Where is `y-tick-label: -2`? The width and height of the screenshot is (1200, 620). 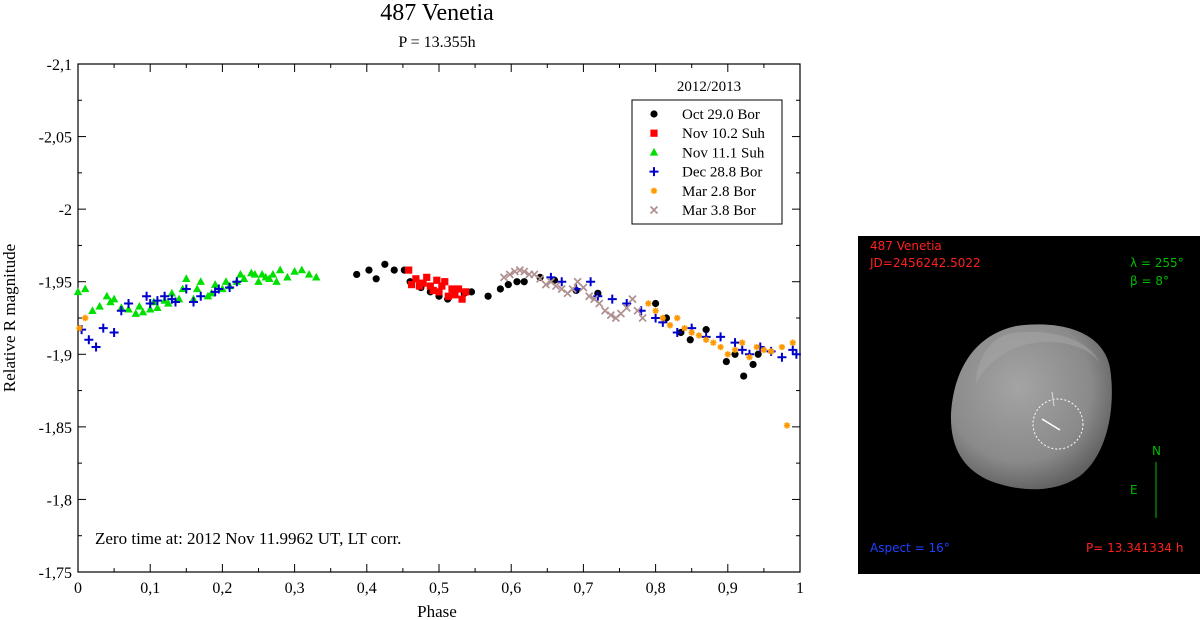
y-tick-label: -2 is located at coordinates (65, 210).